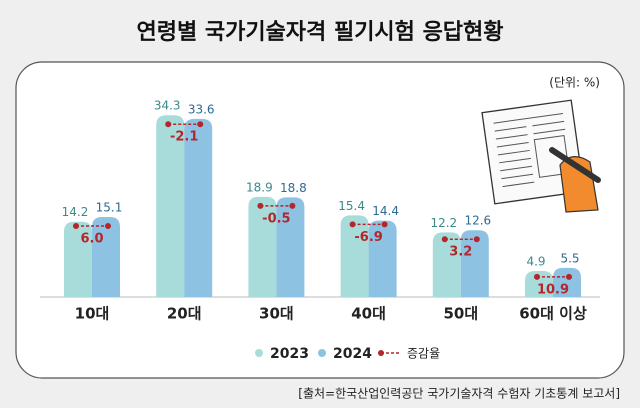 Image resolution: width=640 pixels, height=408 pixels. Describe the element at coordinates (75, 212) in the screenshot. I see `bar-value-label: 14.2` at that location.